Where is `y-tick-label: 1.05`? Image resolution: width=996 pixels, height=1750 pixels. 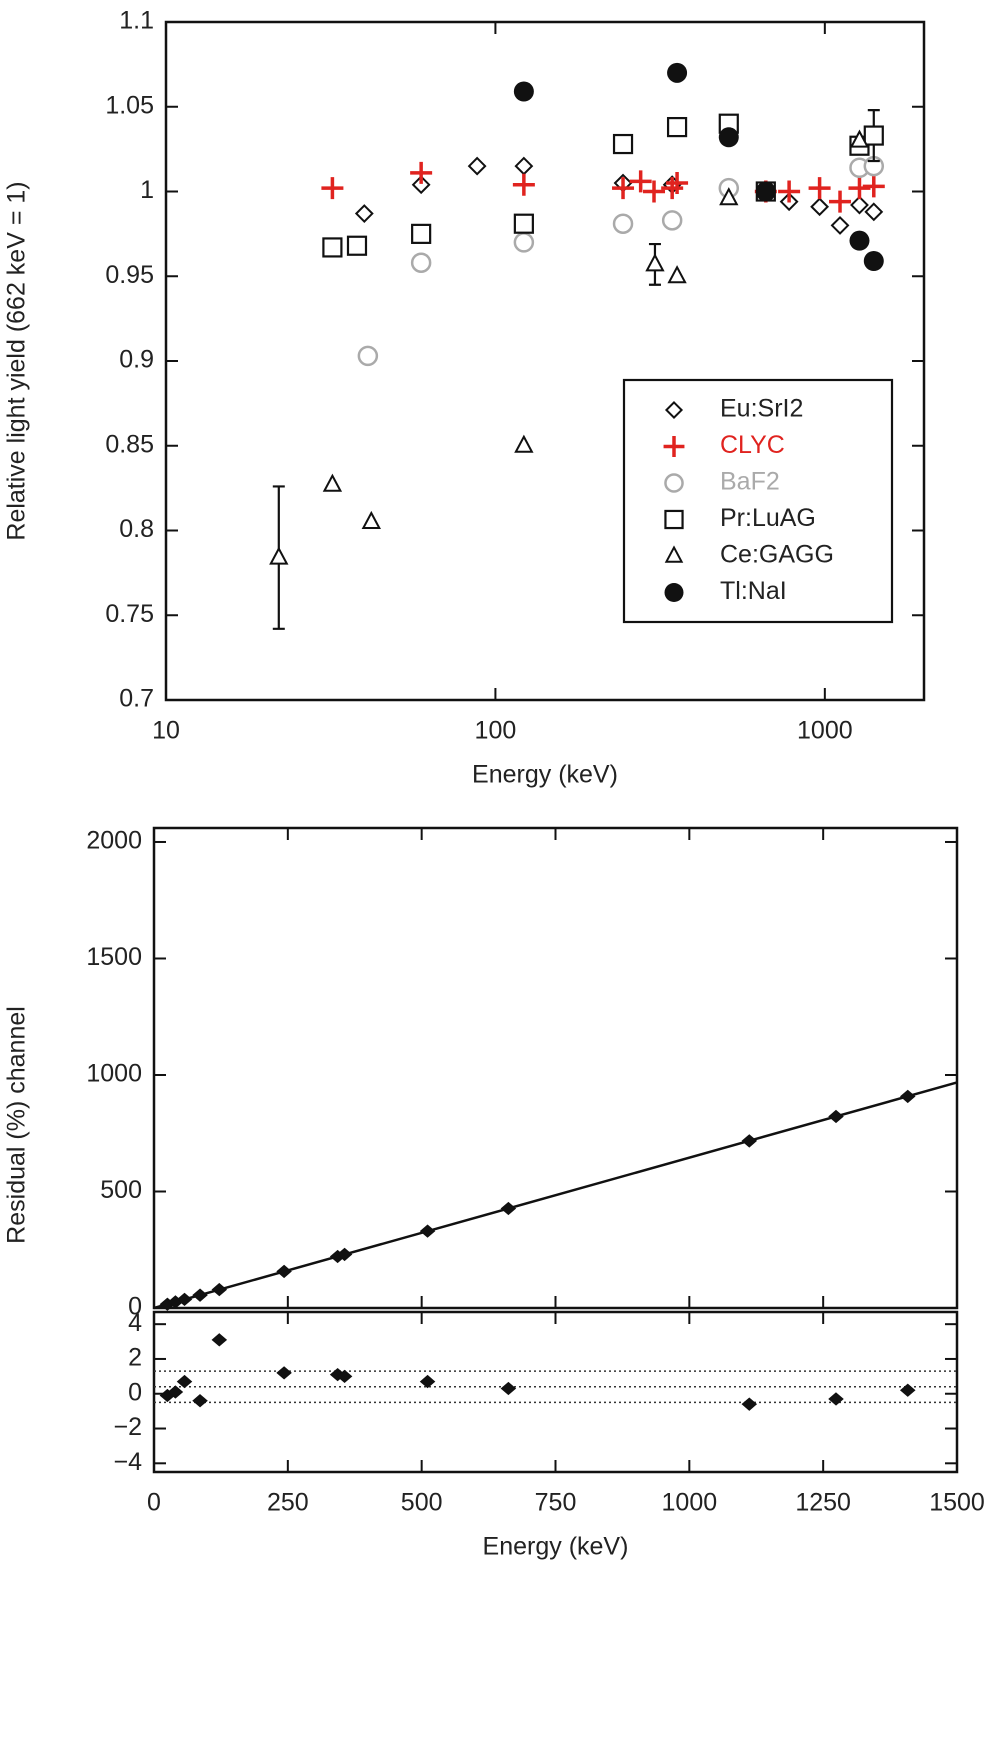
y-tick-label: 1.05 is located at coordinates (129, 105).